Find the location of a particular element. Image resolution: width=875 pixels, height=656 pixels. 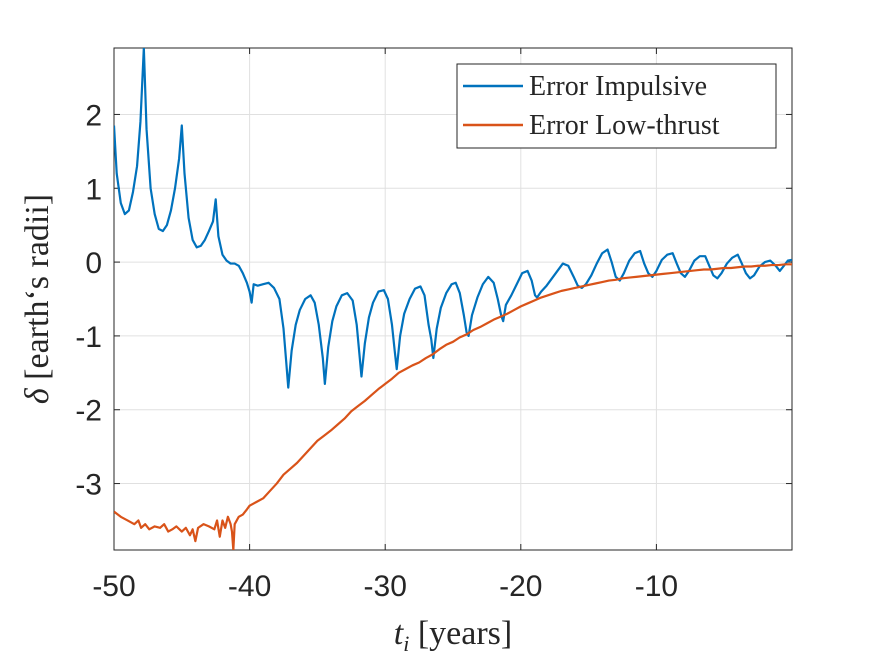

y-axis-label: δ [earth‘s radii] is located at coordinates (37, 299).